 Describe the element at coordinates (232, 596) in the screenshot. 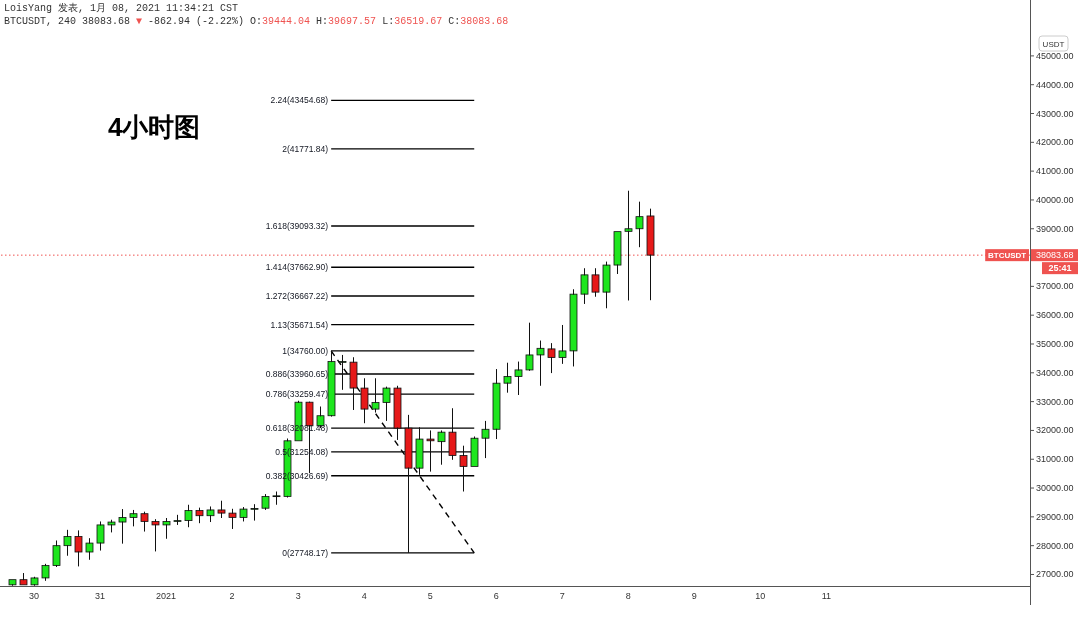

I see `x-tick-label: 2` at that location.